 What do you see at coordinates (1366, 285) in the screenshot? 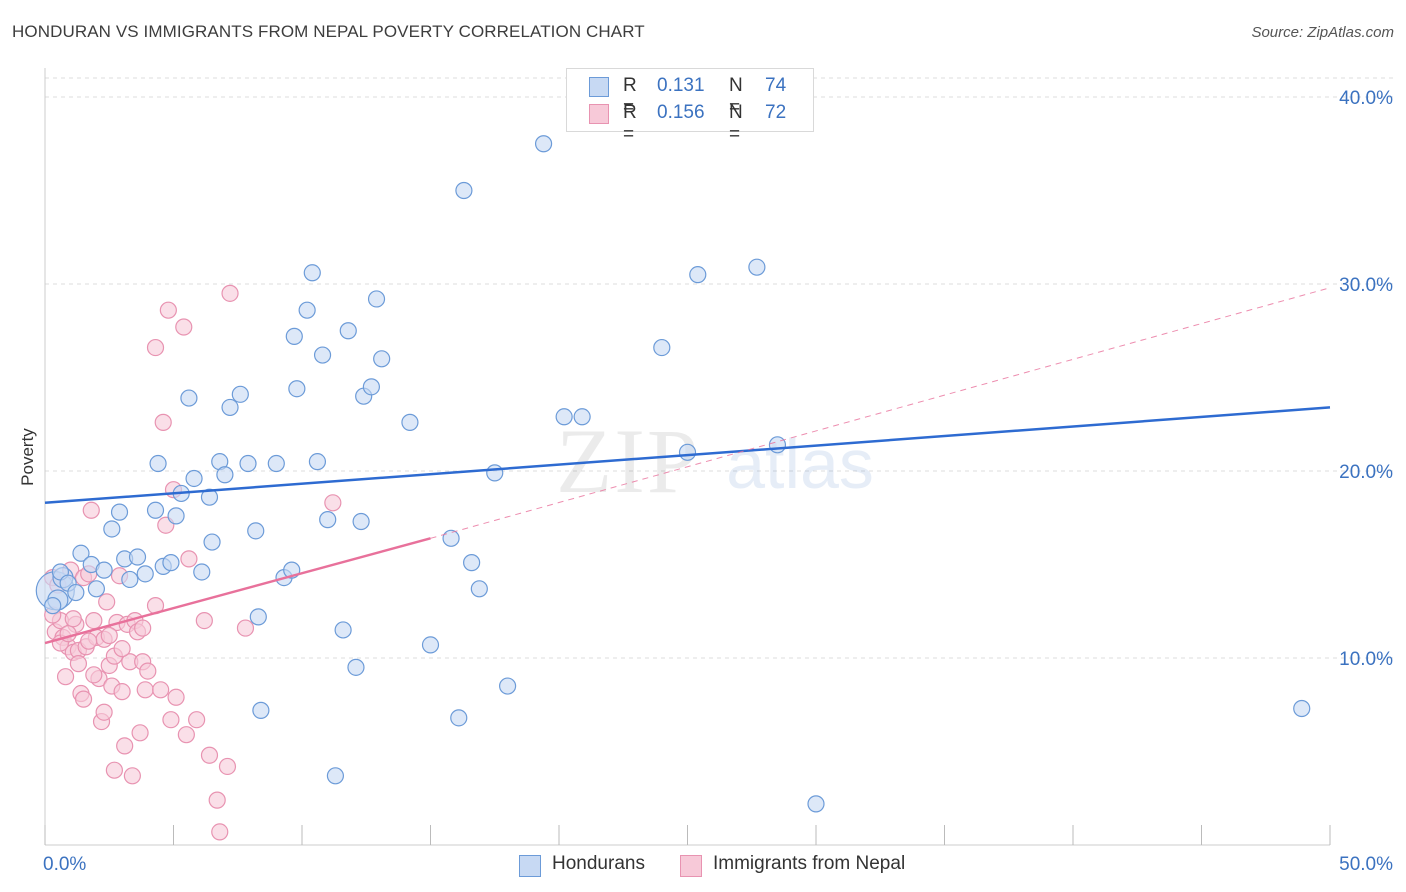
I see `y-tick-label: 30.0%` at bounding box center [1366, 285].